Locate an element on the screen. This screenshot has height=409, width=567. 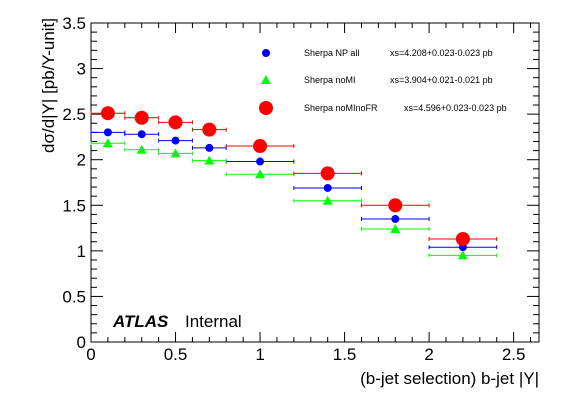
atlas-label: ATLAS Internal is located at coordinates (177, 321).